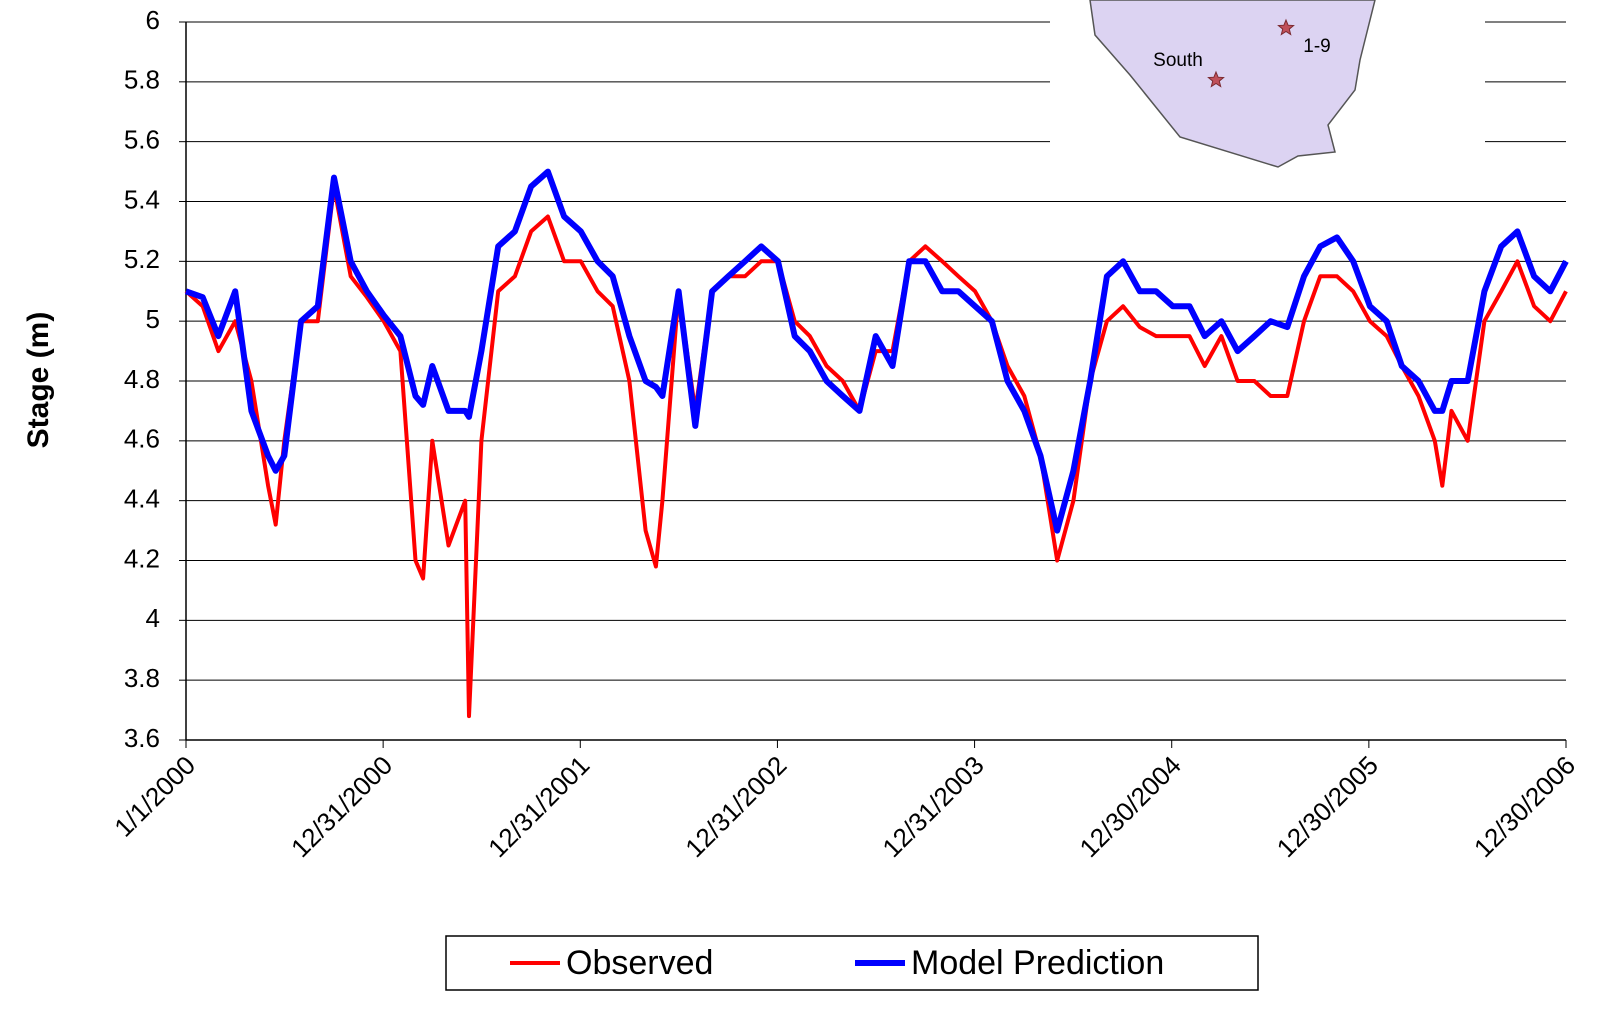 This screenshot has height=1021, width=1606. What do you see at coordinates (1178, 60) in the screenshot?
I see `map-label: South` at bounding box center [1178, 60].